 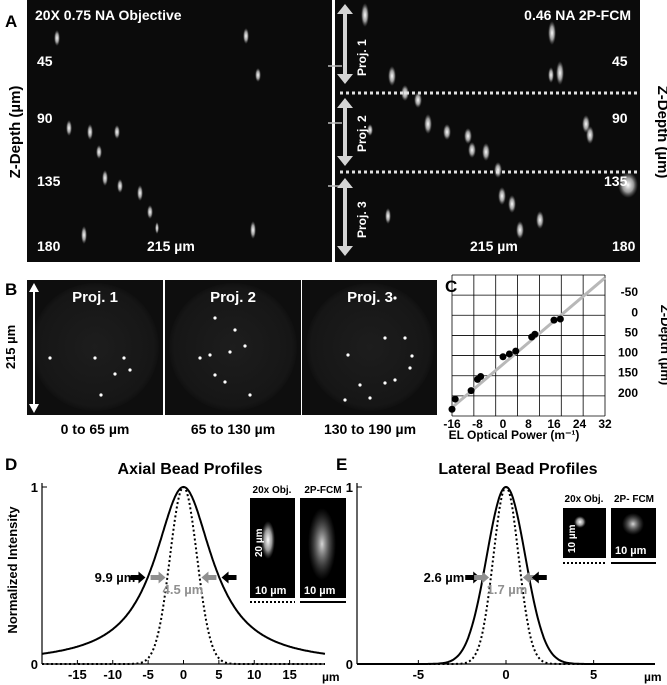 I want to click on panel-d-inset-fcm-label: 2P-FCM, so click(x=322, y=490).